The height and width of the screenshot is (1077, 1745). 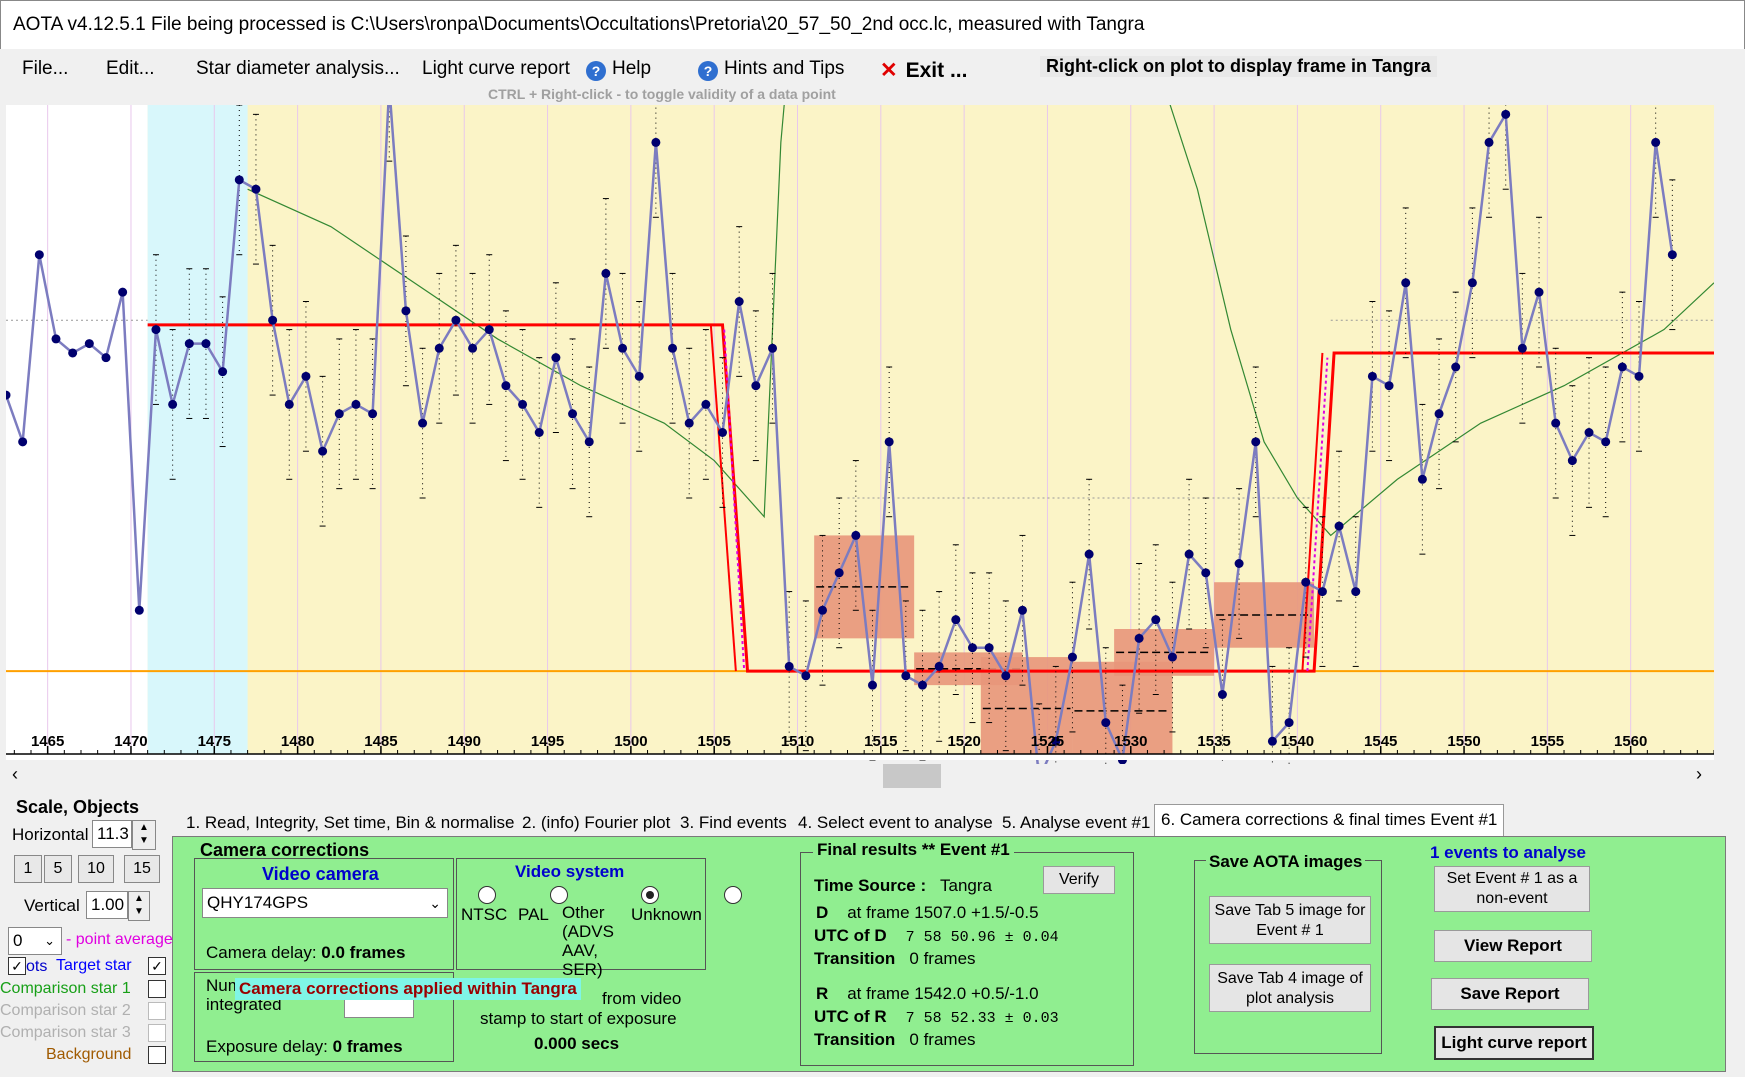 What do you see at coordinates (913, 850) in the screenshot?
I see `final-results-title: Final results ** Event #1` at bounding box center [913, 850].